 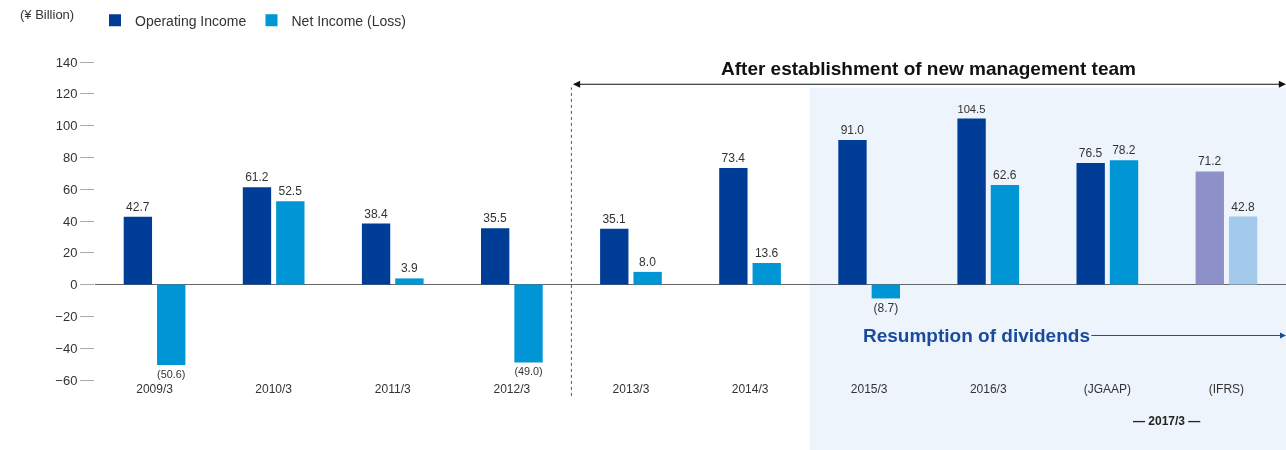 I want to click on data-label: 35.1, so click(x=614, y=218).